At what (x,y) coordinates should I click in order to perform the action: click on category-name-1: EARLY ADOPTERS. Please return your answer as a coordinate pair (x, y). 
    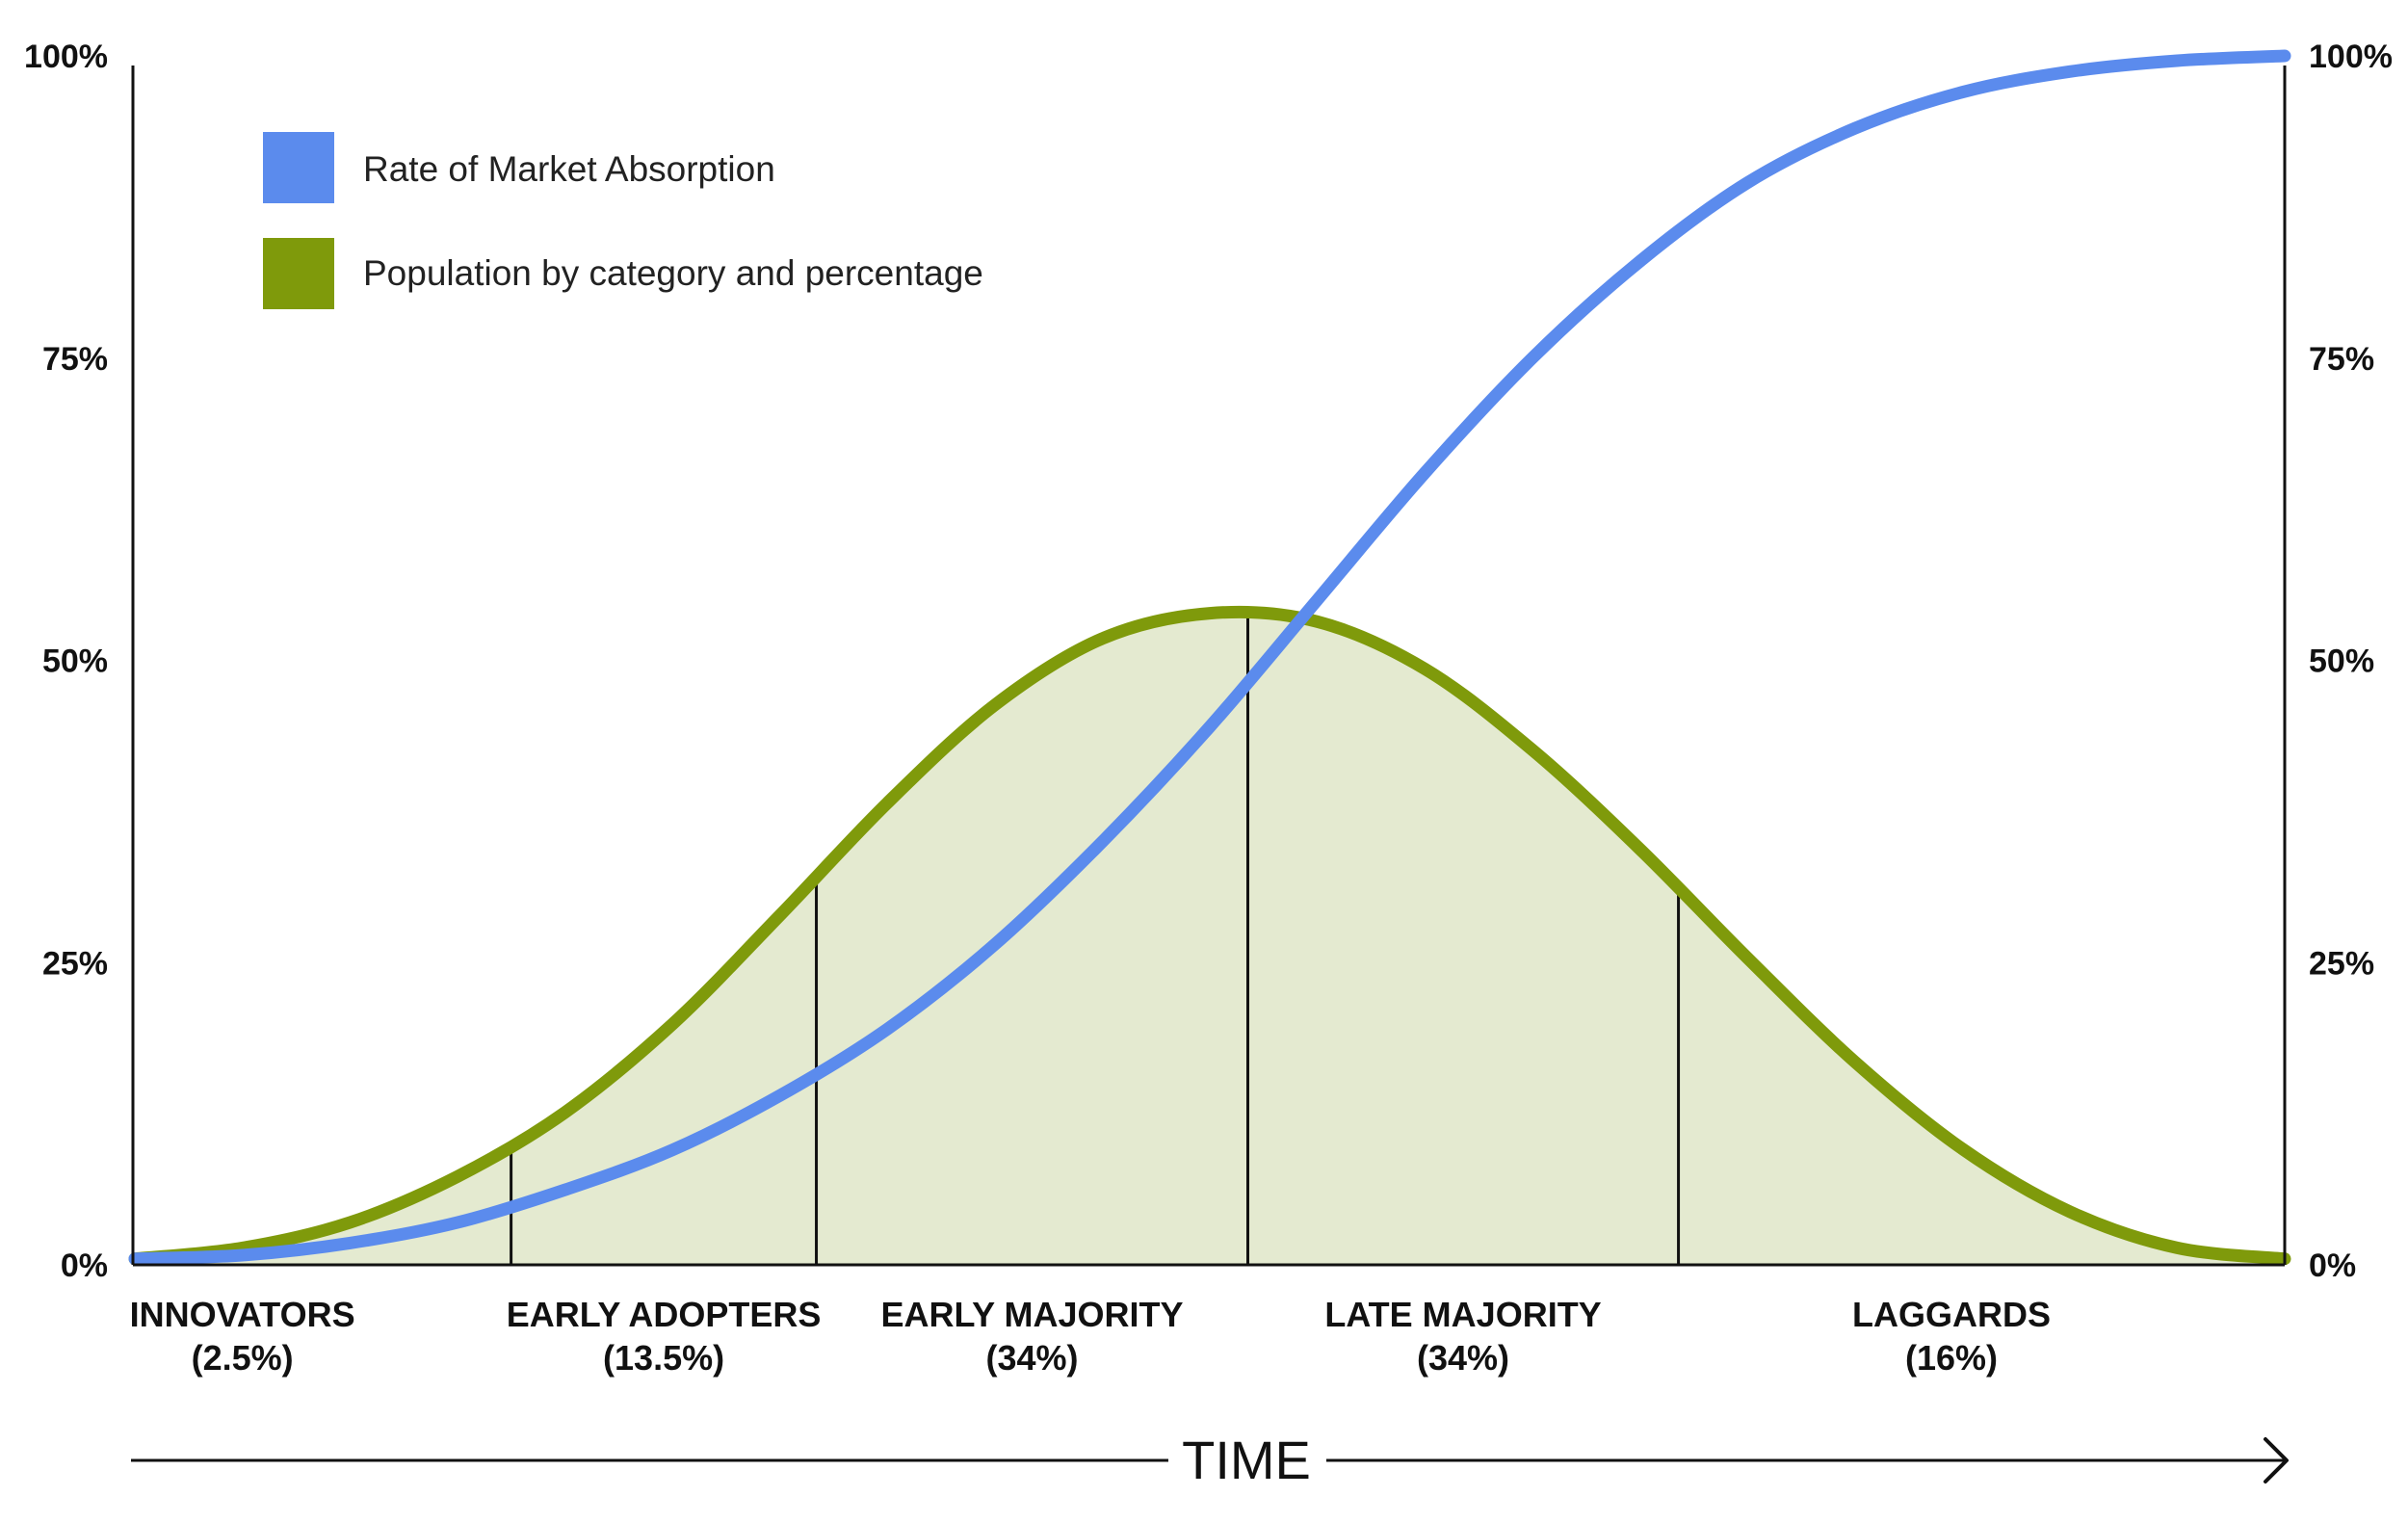
    Looking at the image, I should click on (664, 1314).